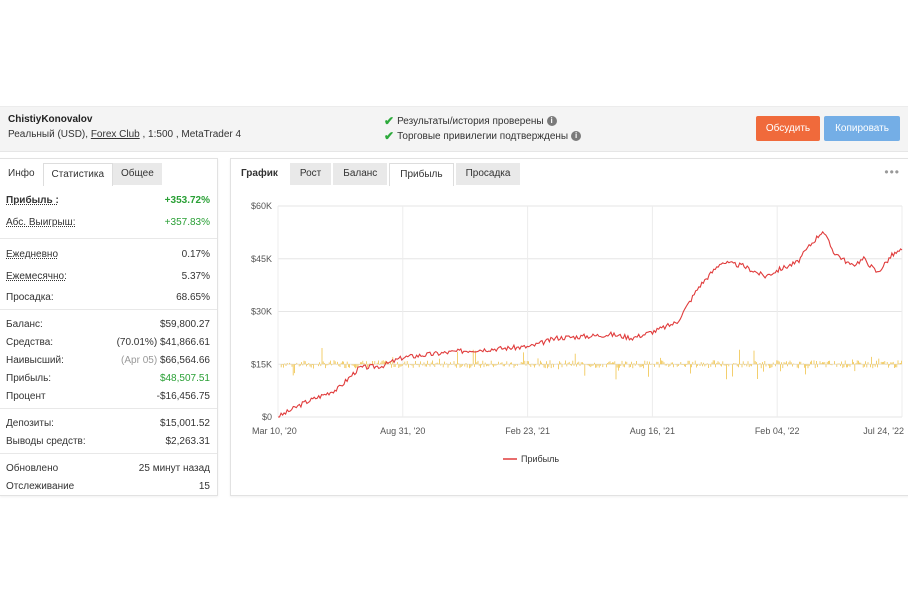  I want to click on copy-button: Копировать, so click(862, 128).